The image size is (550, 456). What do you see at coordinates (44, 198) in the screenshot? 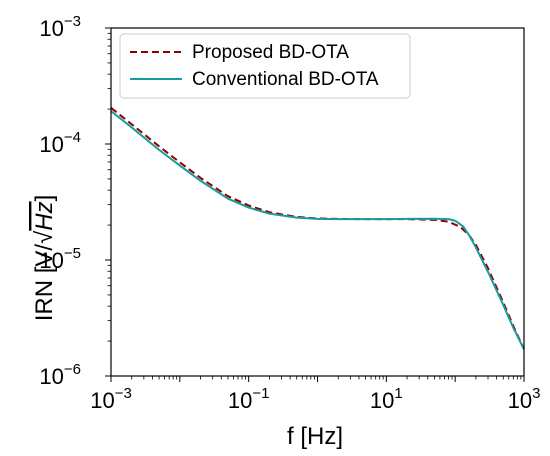
I see `y-label-end: ]` at bounding box center [44, 198].